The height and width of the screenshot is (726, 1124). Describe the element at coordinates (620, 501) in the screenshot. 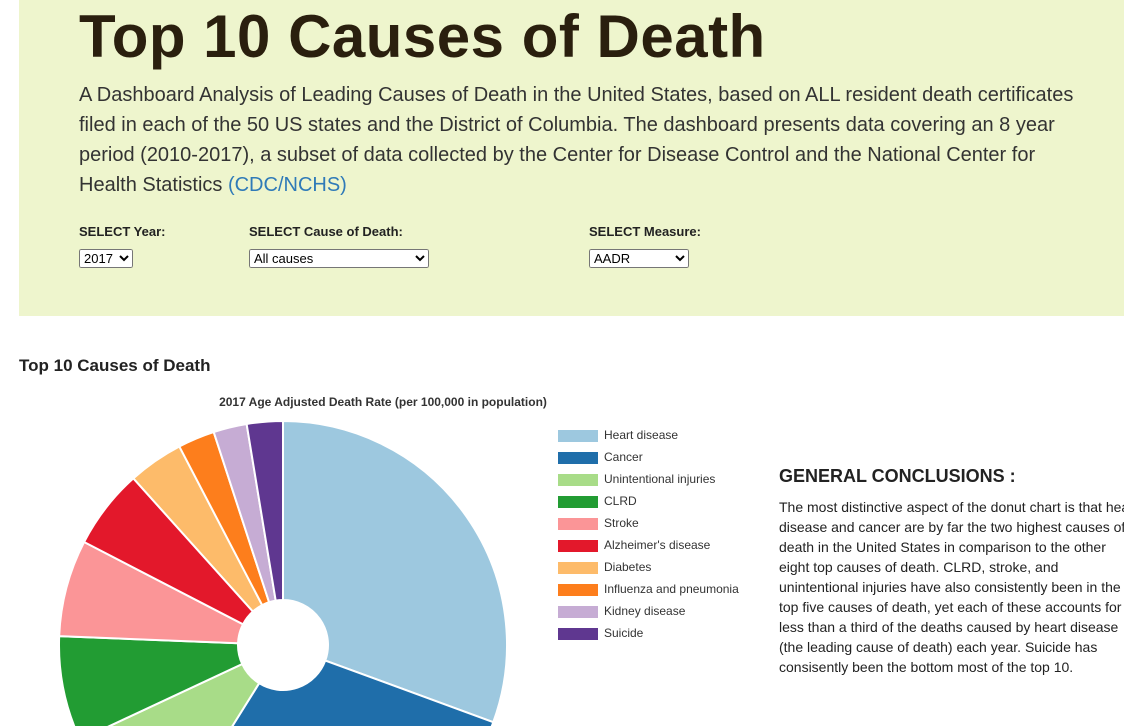

I see `legend-label: CLRD` at that location.